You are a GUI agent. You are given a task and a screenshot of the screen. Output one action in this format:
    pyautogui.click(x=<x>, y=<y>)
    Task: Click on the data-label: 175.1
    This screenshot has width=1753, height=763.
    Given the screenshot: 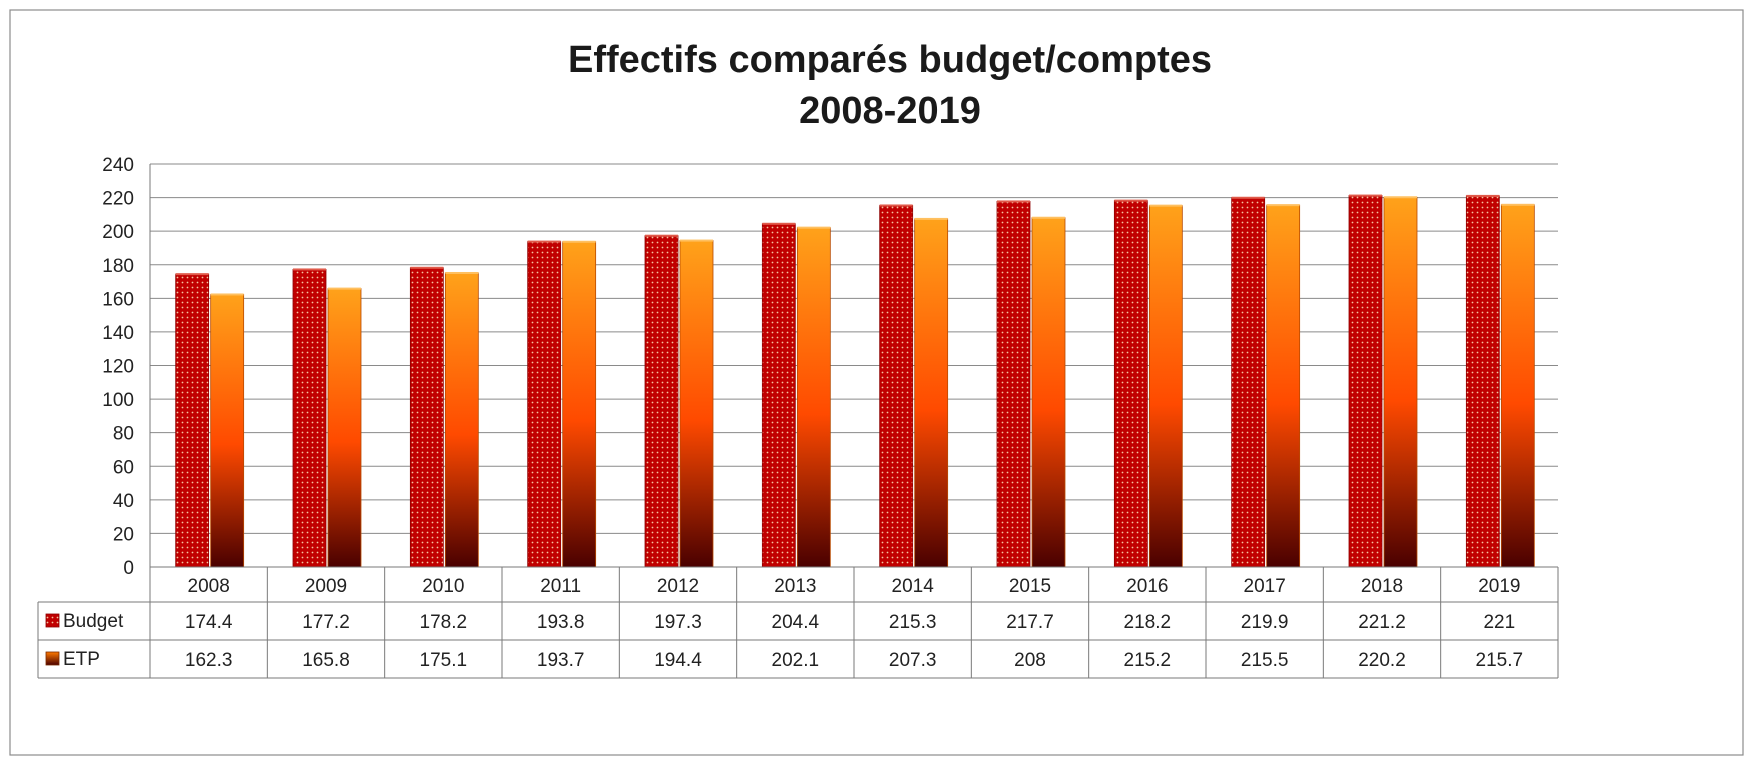 What is the action you would take?
    pyautogui.click(x=444, y=660)
    